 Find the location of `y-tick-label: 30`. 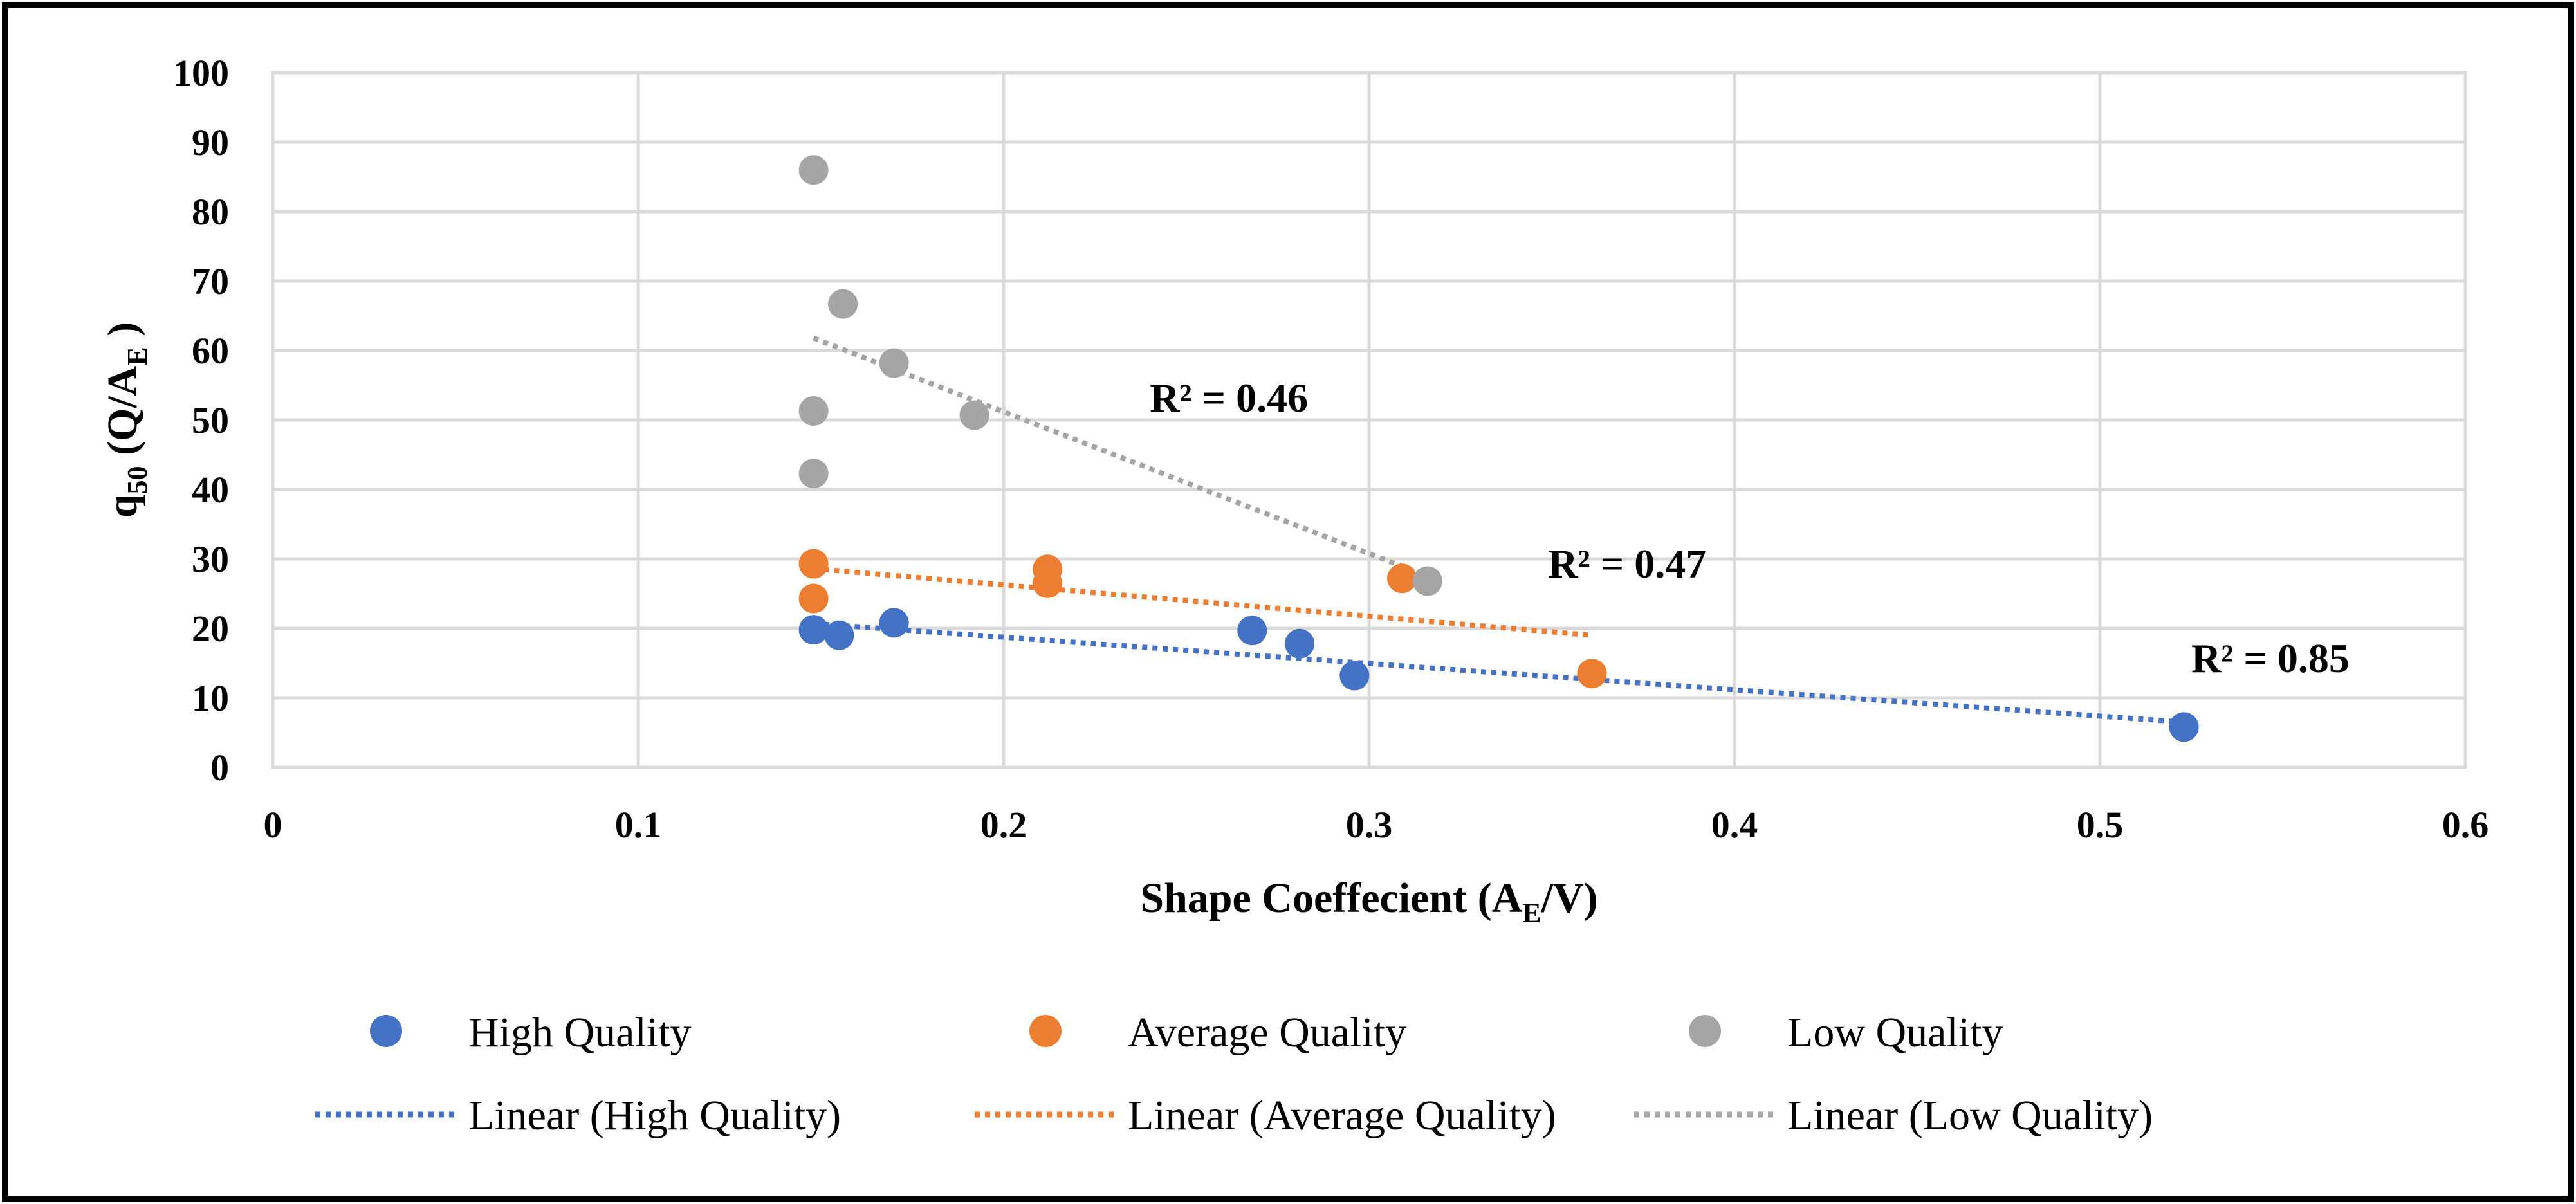

y-tick-label: 30 is located at coordinates (210, 559).